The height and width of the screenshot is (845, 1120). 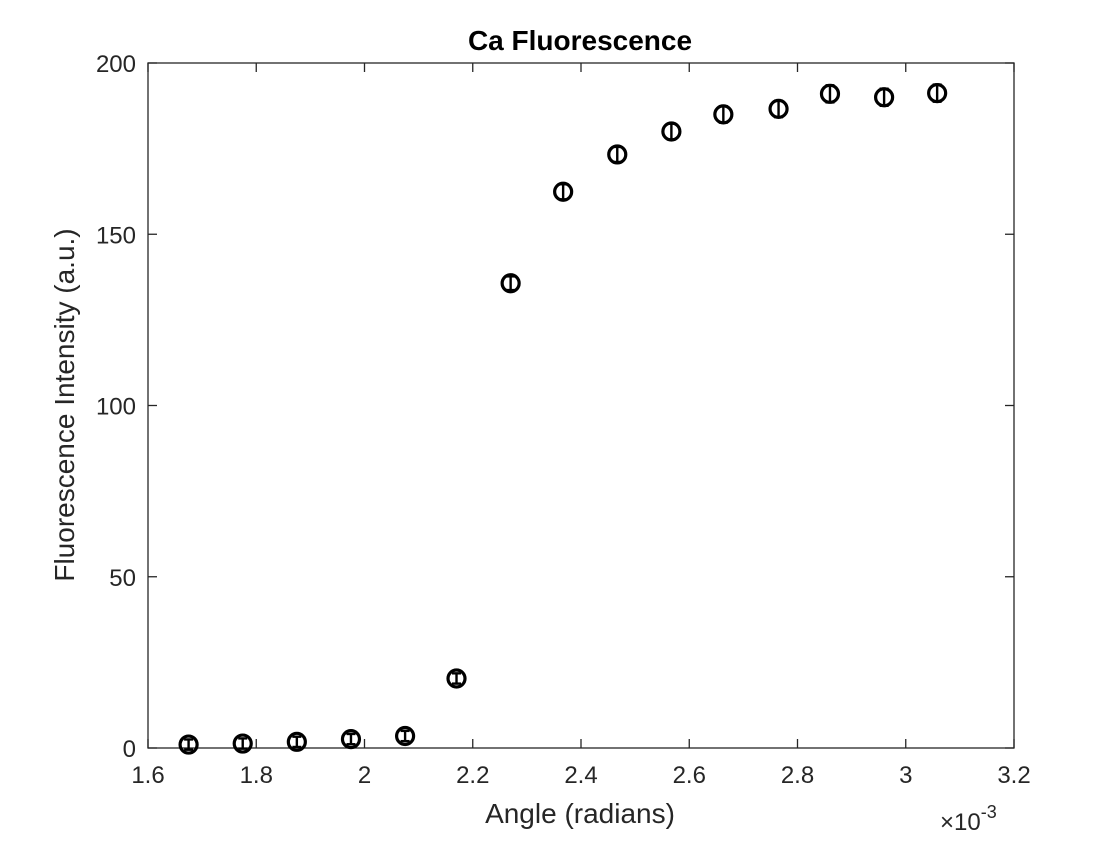 What do you see at coordinates (580, 775) in the screenshot?
I see `x-tick-label: 2.4` at bounding box center [580, 775].